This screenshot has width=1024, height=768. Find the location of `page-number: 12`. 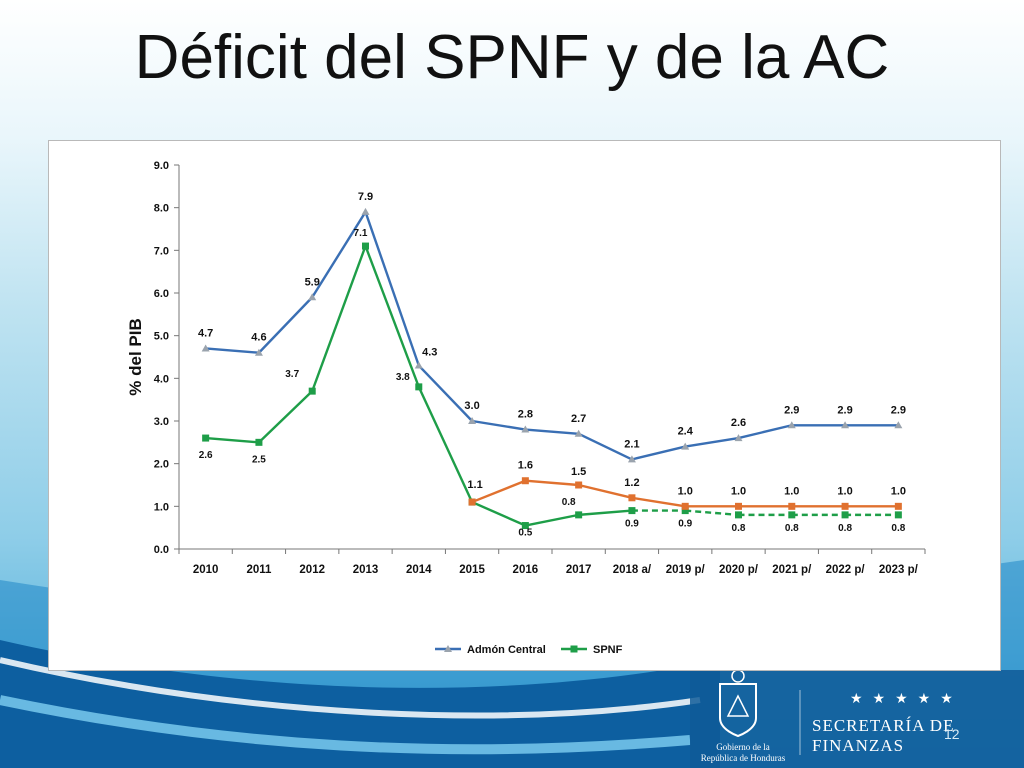

page-number: 12 is located at coordinates (952, 734).